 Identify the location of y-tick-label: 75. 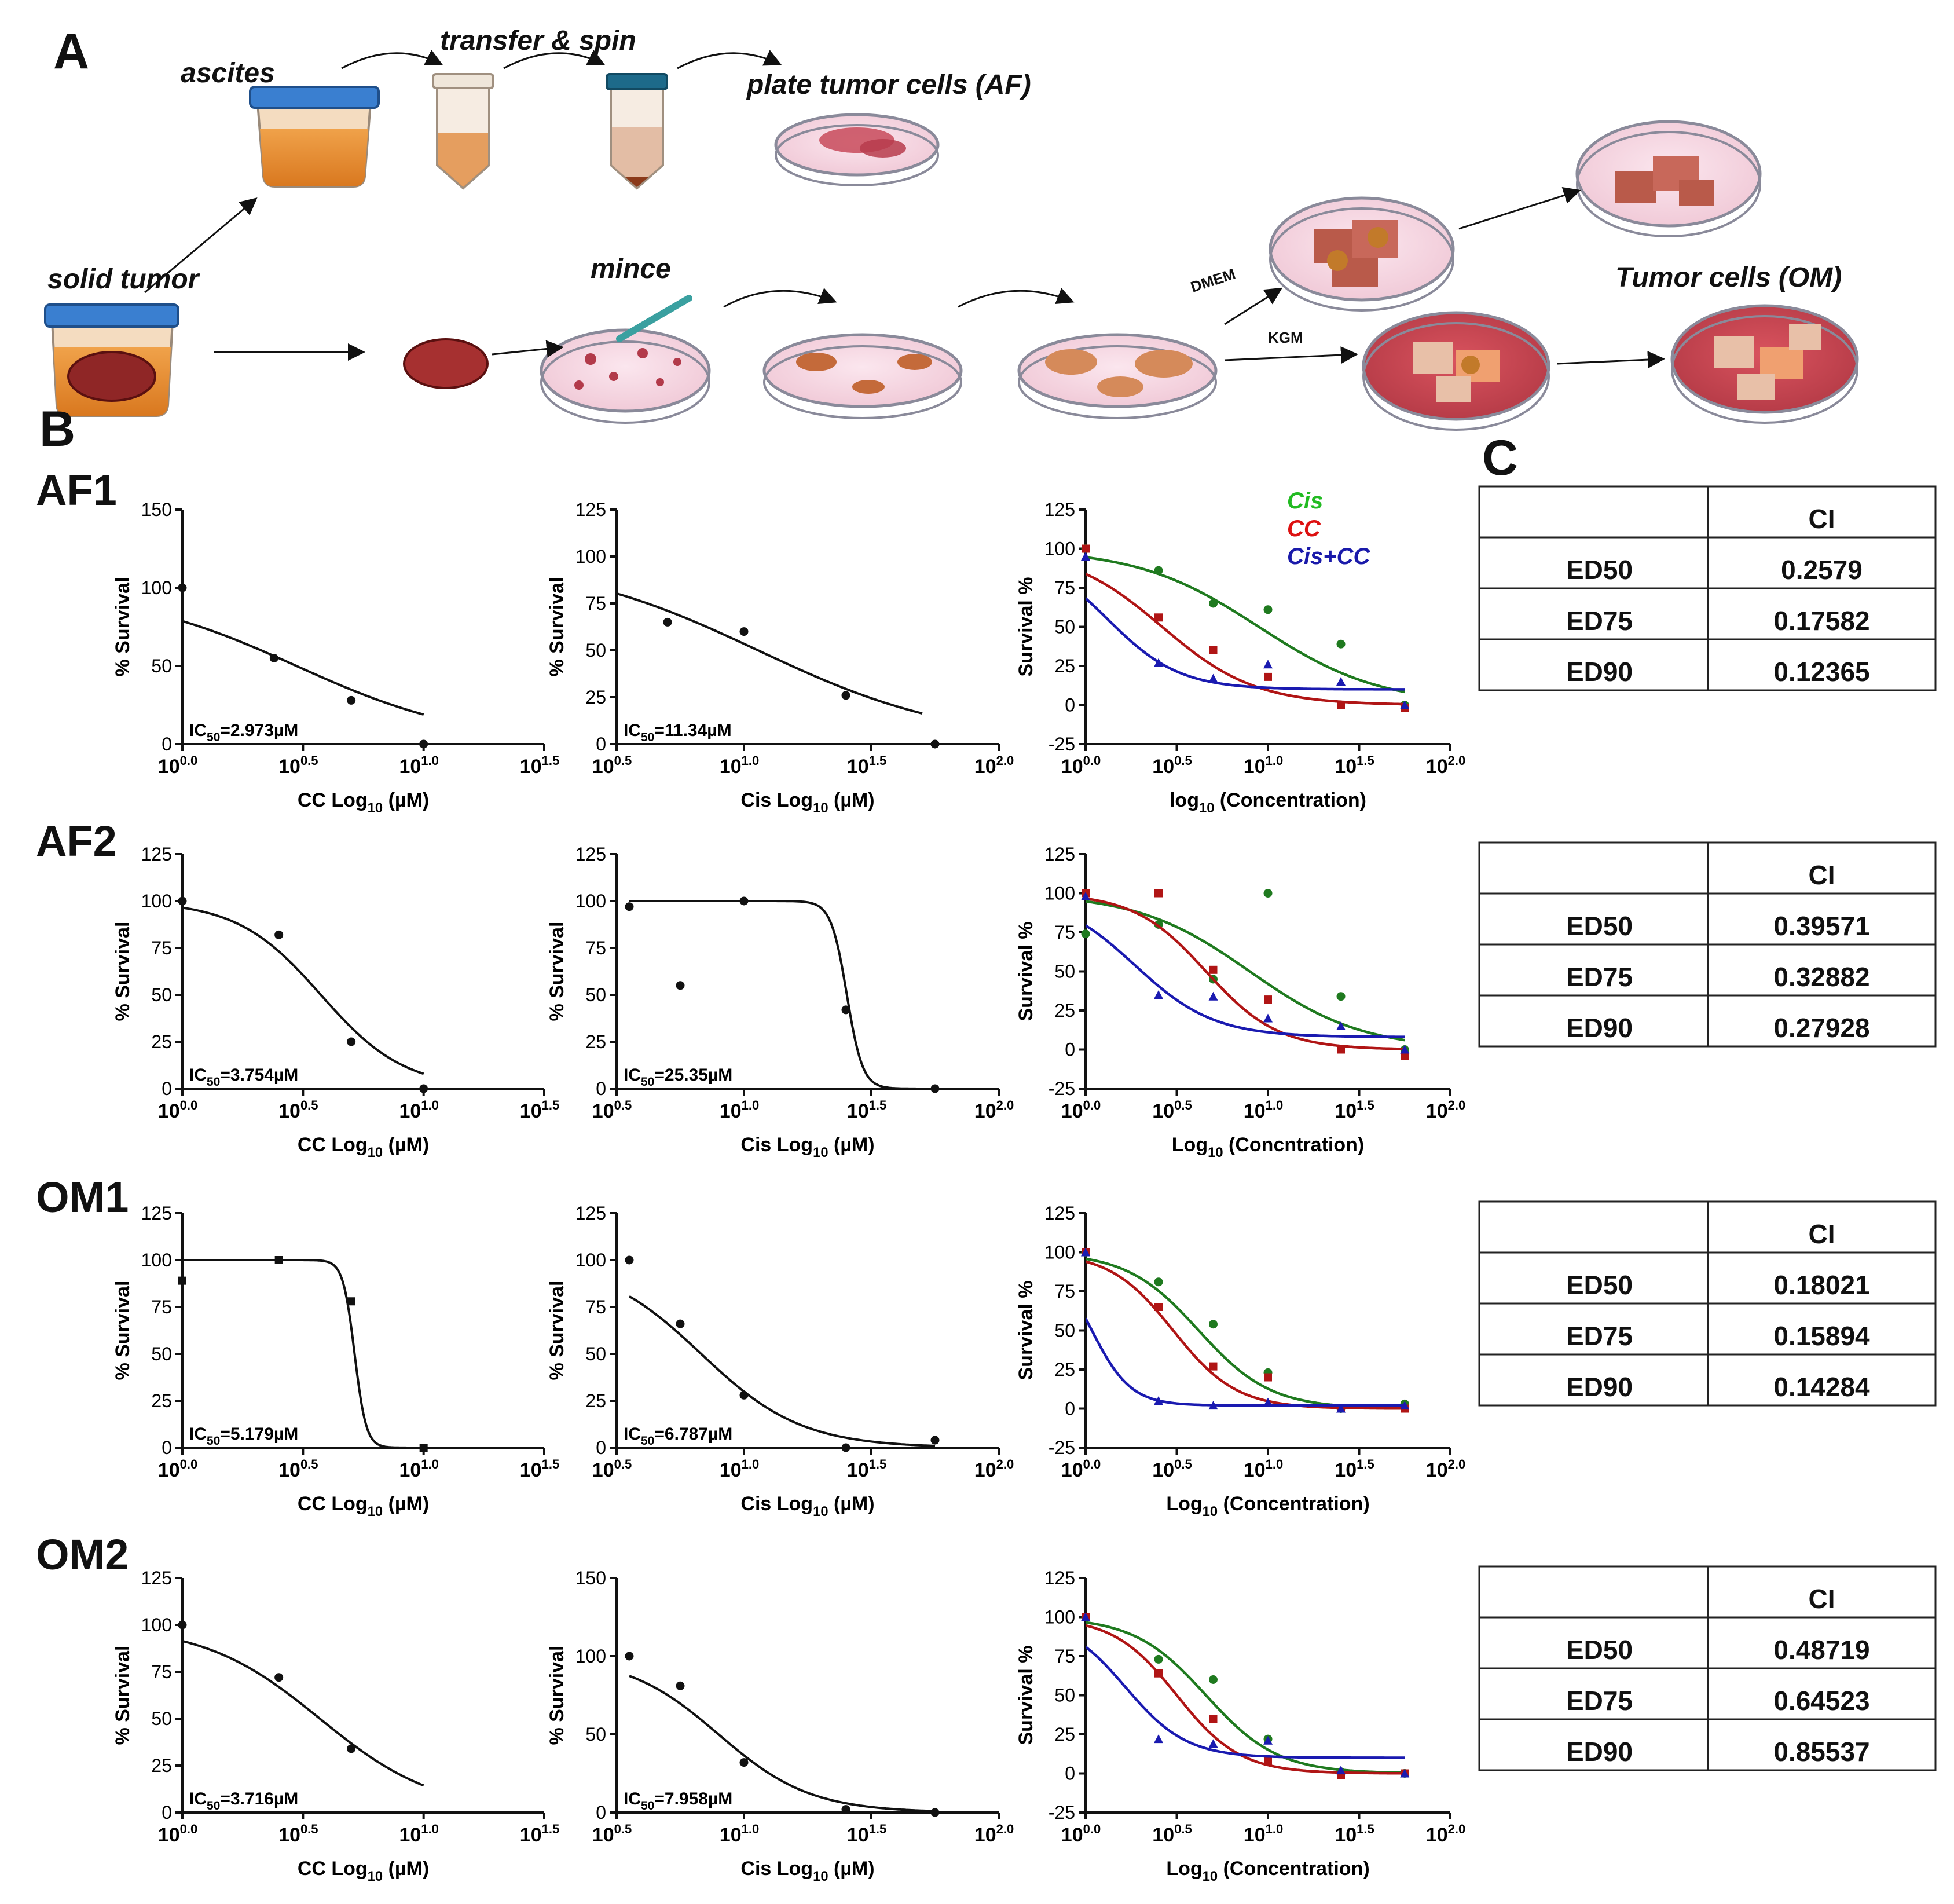
(162, 1671).